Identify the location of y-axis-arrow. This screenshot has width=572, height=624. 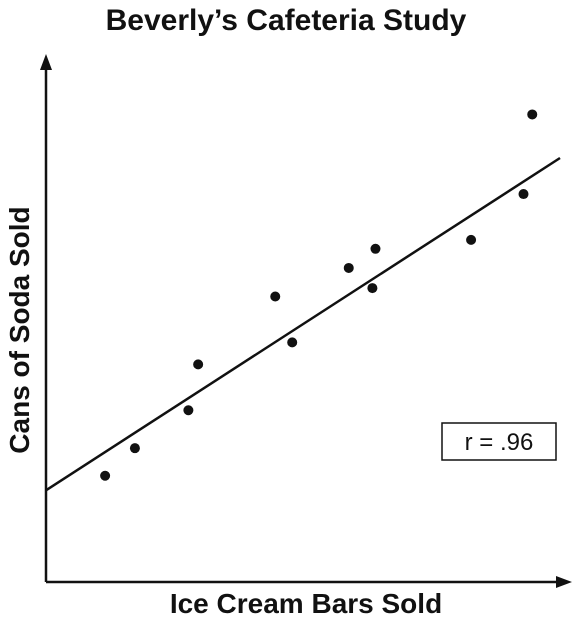
(46, 62).